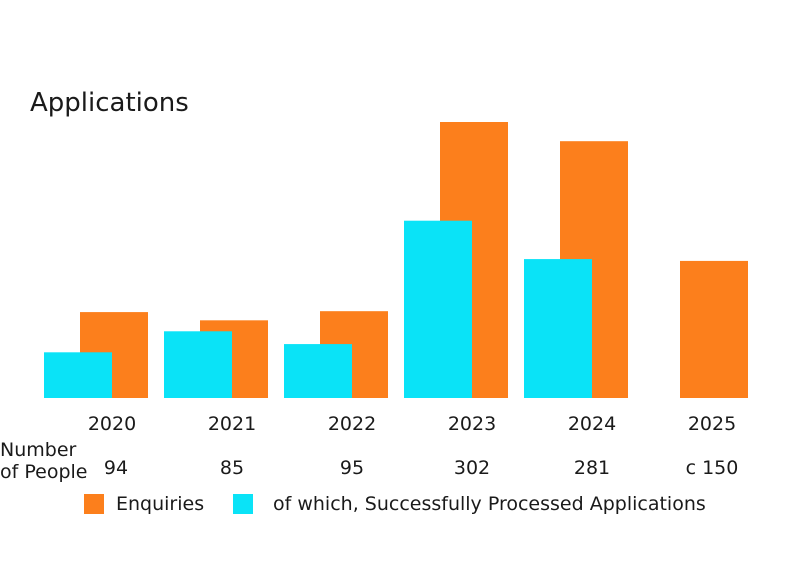 This screenshot has height=570, width=800. I want to click on x-tick-label-2024: 2024, so click(592, 424).